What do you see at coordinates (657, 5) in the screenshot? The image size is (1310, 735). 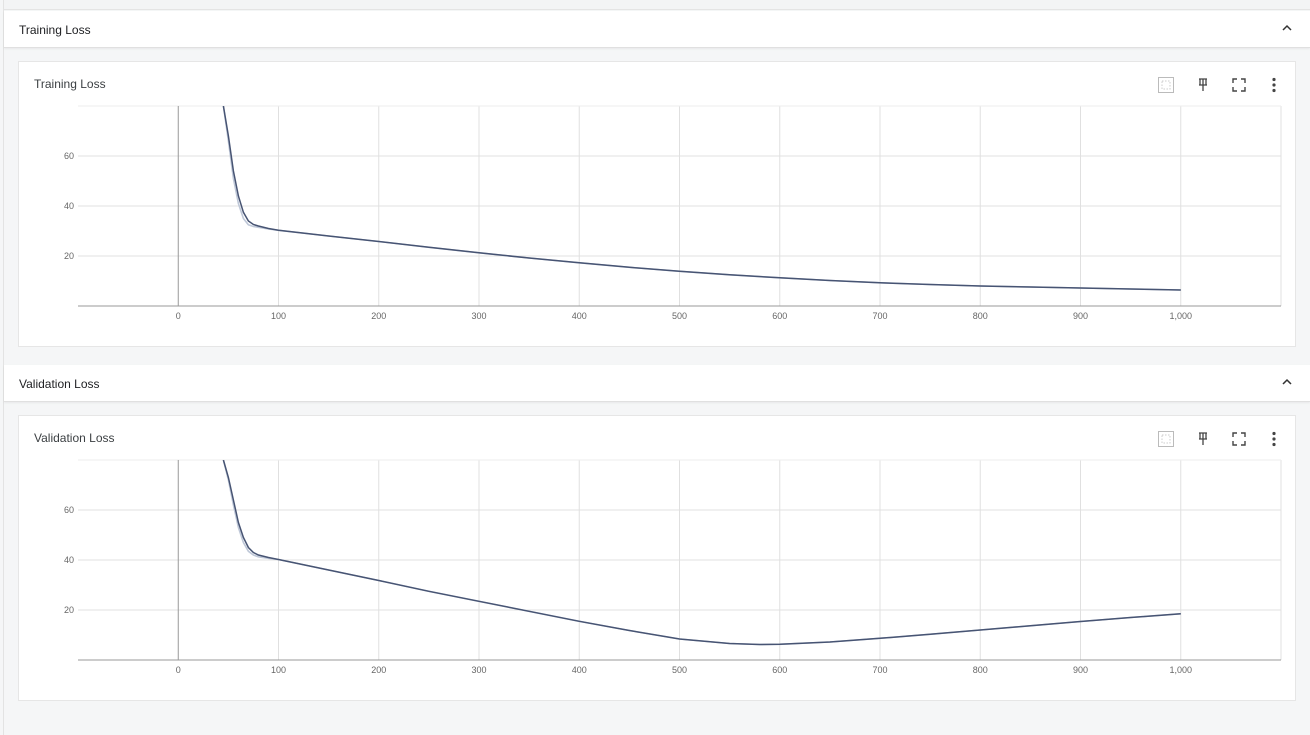 I see `top-strip` at bounding box center [657, 5].